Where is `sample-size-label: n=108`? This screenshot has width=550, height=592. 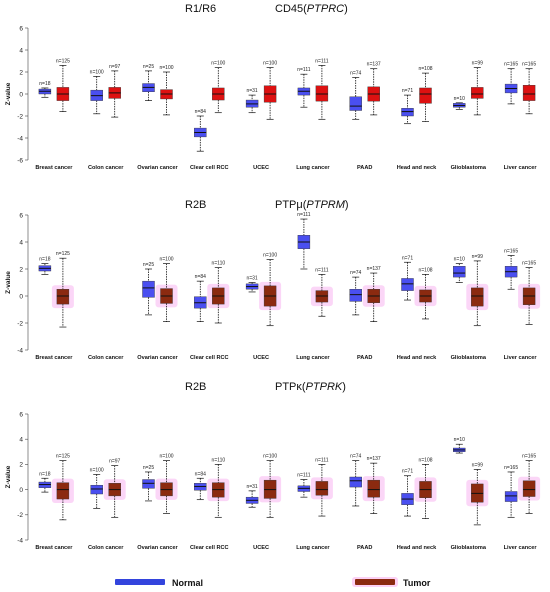 sample-size-label: n=108 is located at coordinates (425, 460).